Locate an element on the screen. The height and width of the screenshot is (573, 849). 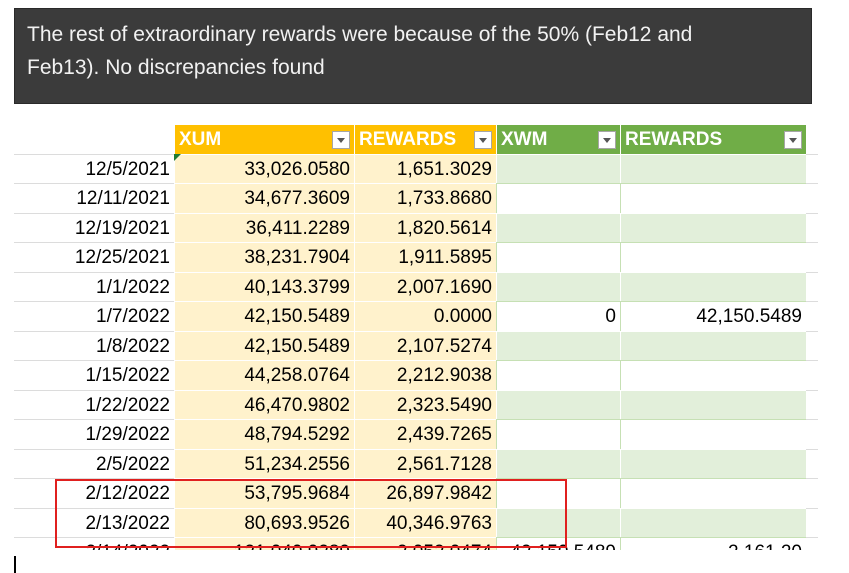
xum-rewards-cell: 1,820.5614 is located at coordinates (425, 227).